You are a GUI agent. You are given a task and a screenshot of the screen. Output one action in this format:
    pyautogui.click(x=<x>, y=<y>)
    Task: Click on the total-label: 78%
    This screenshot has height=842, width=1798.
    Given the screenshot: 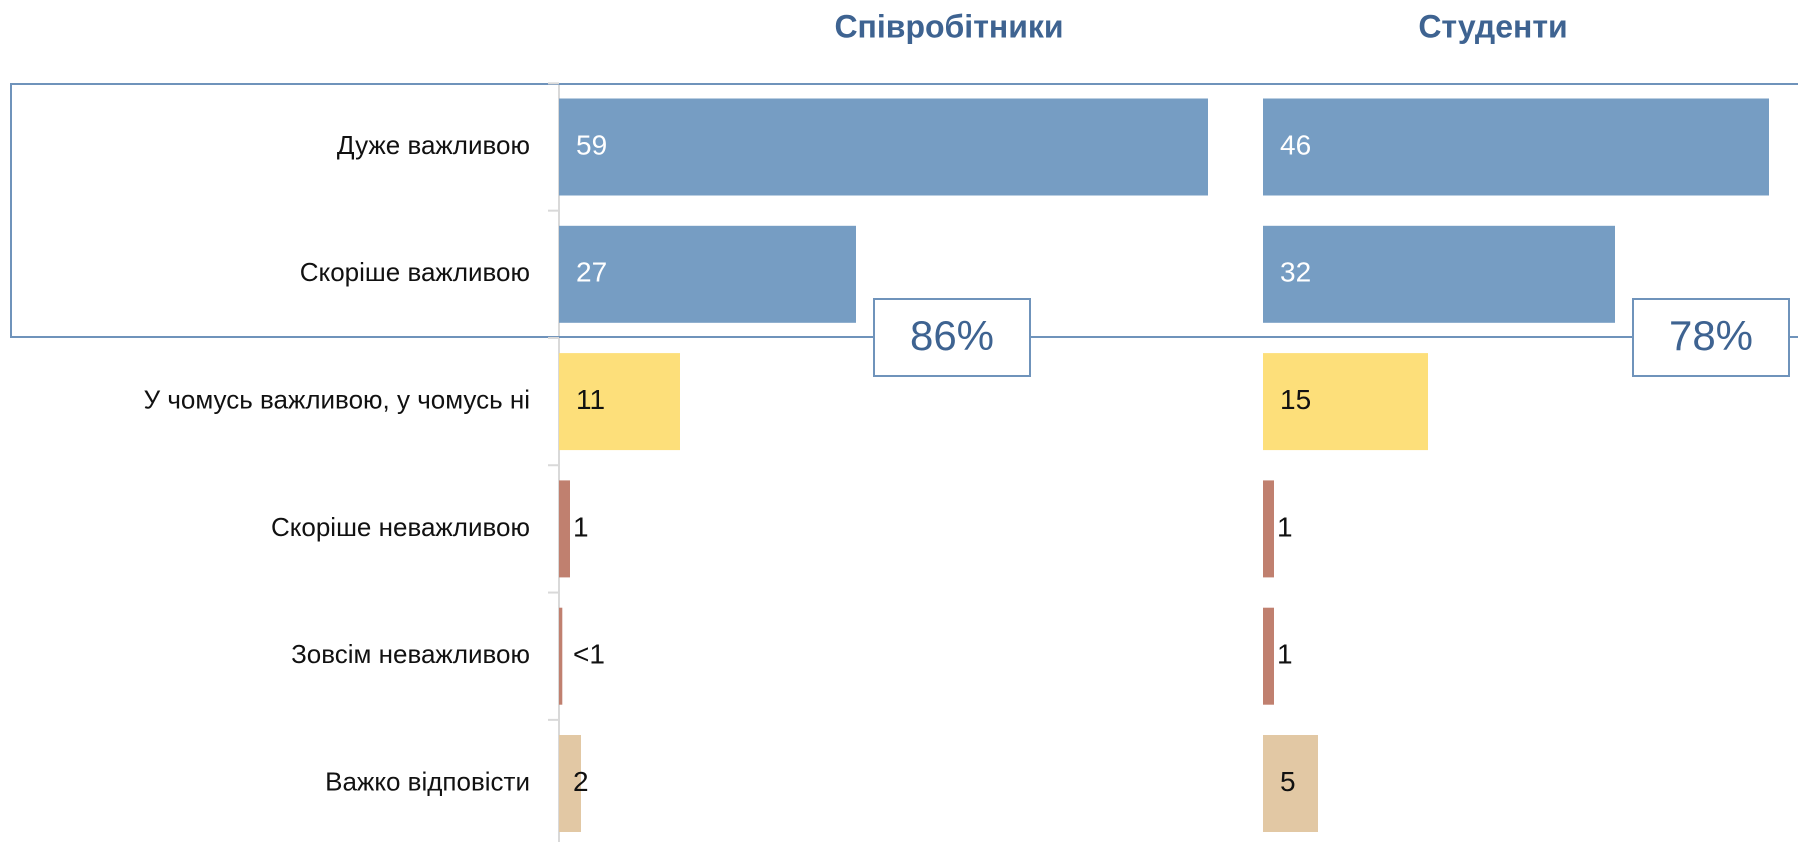 What is the action you would take?
    pyautogui.click(x=1711, y=335)
    